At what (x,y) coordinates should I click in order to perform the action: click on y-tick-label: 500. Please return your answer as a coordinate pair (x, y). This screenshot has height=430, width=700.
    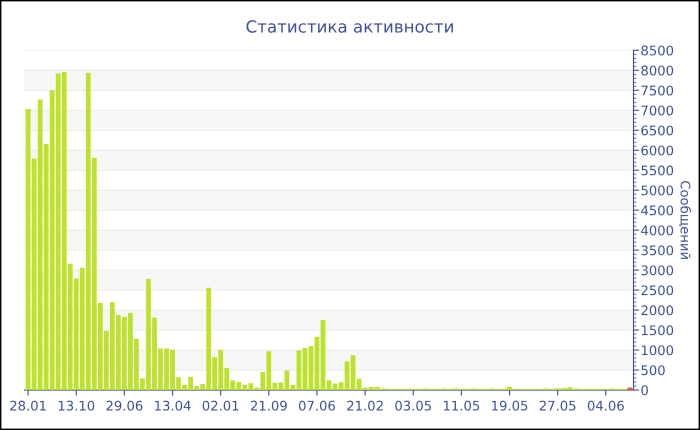
    Looking at the image, I should click on (653, 370).